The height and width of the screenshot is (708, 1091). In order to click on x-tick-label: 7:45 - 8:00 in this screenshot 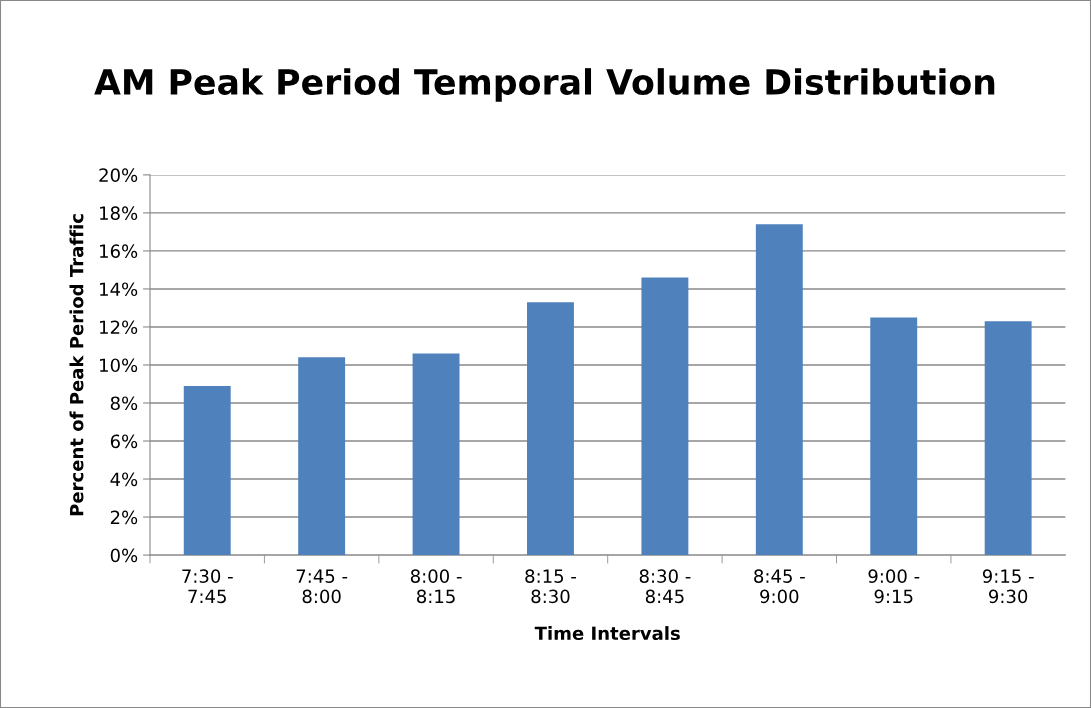, I will do `click(322, 586)`.